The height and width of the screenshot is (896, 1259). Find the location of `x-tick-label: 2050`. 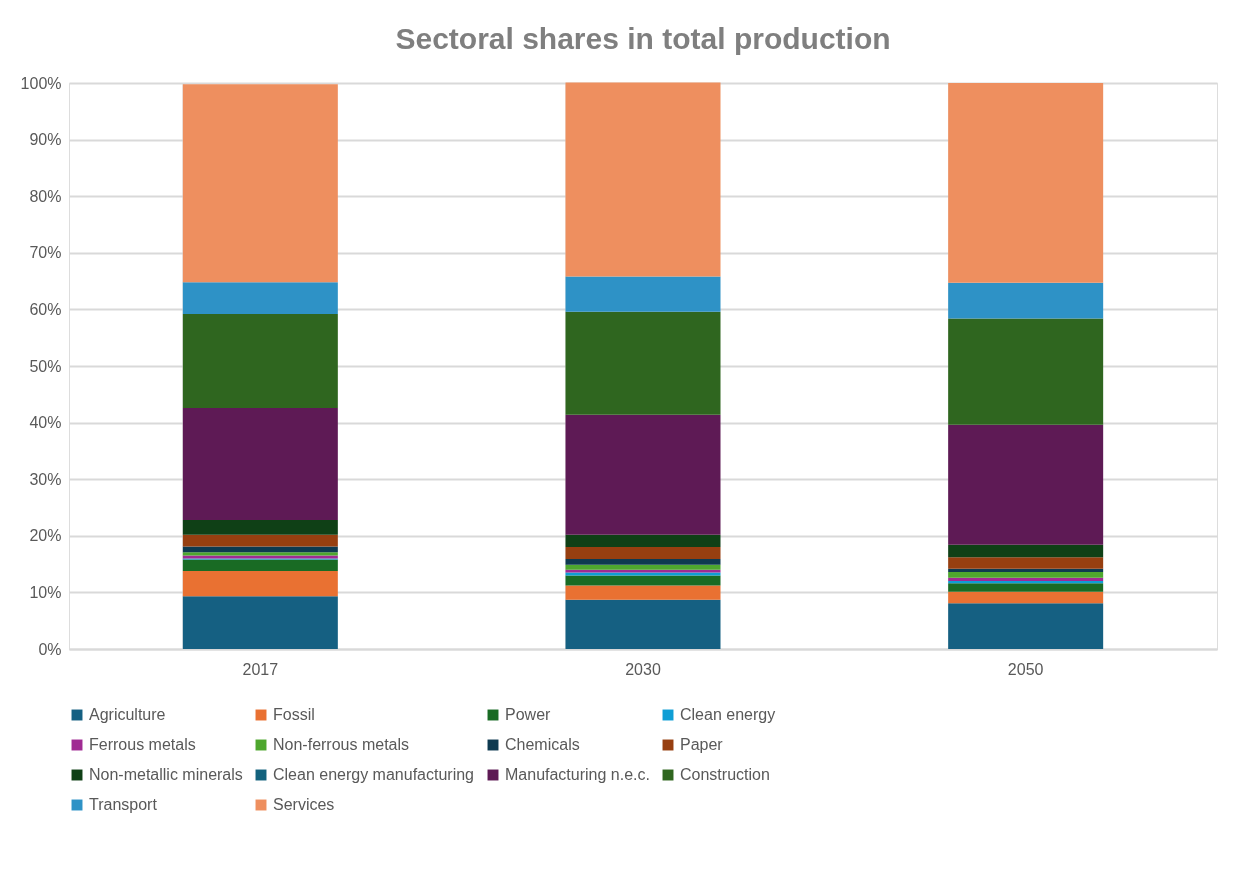

x-tick-label: 2050 is located at coordinates (1025, 669).